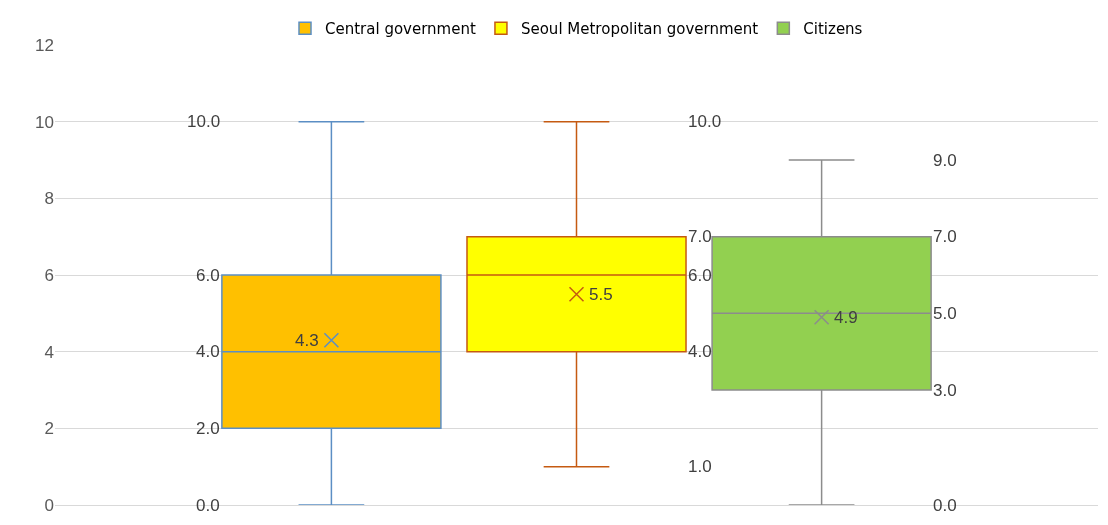 The image size is (1108, 525). Describe the element at coordinates (49, 199) in the screenshot. I see `y-tick-label: 8` at that location.